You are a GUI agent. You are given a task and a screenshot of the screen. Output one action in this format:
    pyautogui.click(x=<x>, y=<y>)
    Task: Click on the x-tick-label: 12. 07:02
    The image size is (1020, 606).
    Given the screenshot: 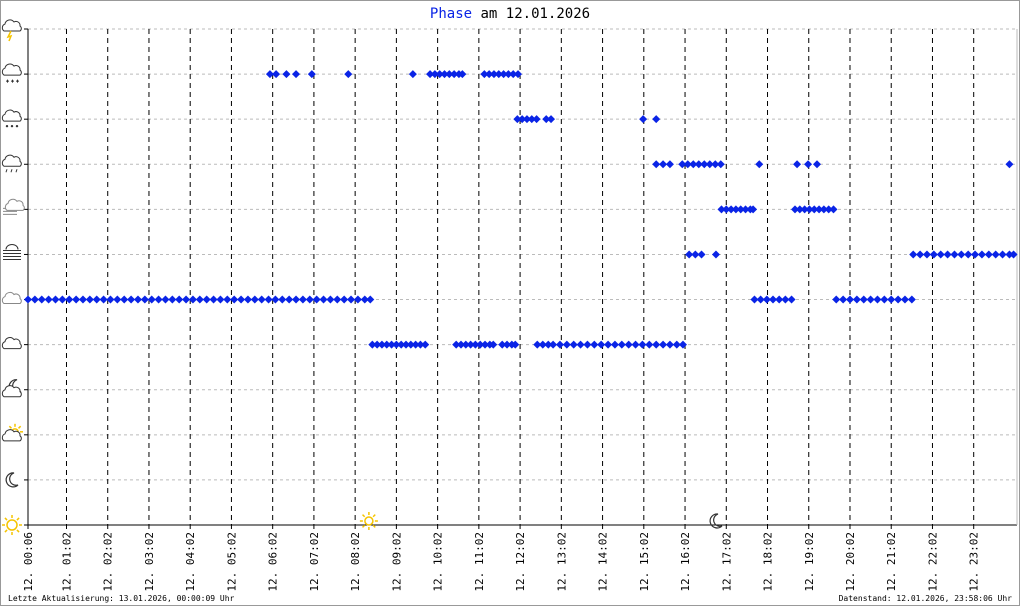 What is the action you would take?
    pyautogui.click(x=314, y=562)
    